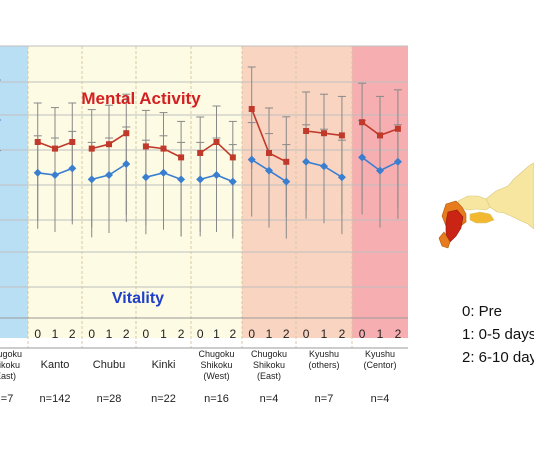 The width and height of the screenshot is (534, 462). I want to click on map-honshu, so click(509, 196).